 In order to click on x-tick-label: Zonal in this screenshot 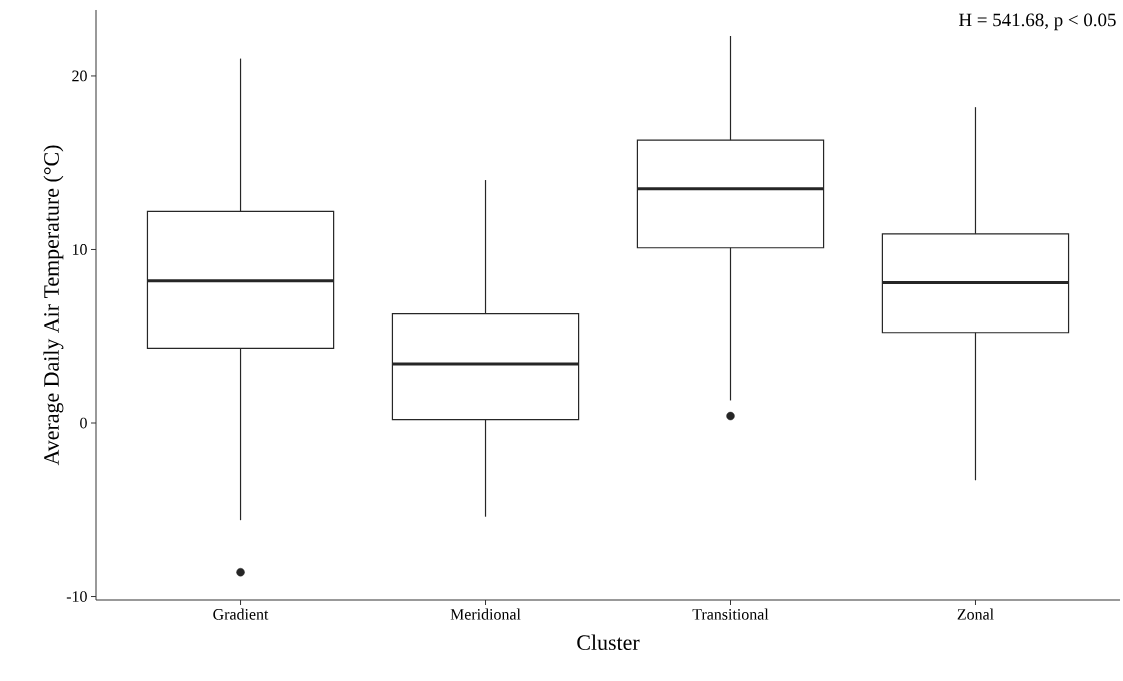, I will do `click(975, 614)`.